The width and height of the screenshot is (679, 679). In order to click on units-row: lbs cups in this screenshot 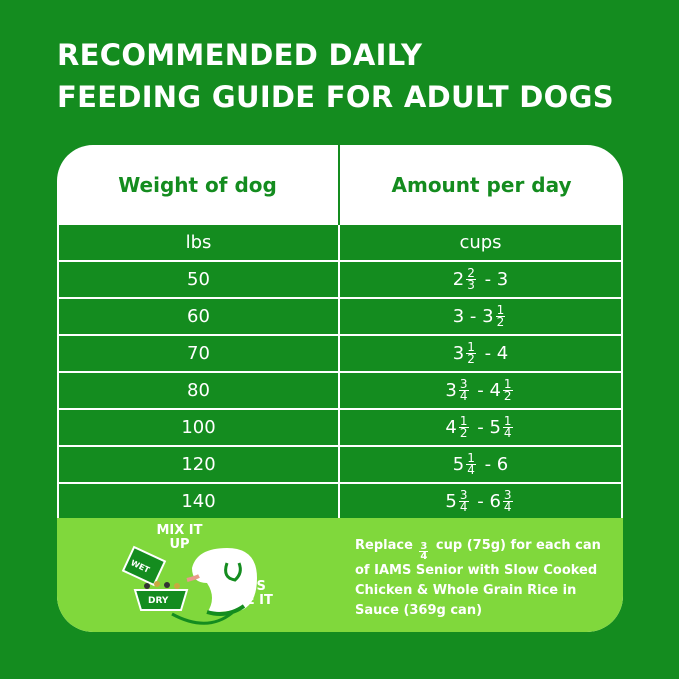, I will do `click(340, 243)`.